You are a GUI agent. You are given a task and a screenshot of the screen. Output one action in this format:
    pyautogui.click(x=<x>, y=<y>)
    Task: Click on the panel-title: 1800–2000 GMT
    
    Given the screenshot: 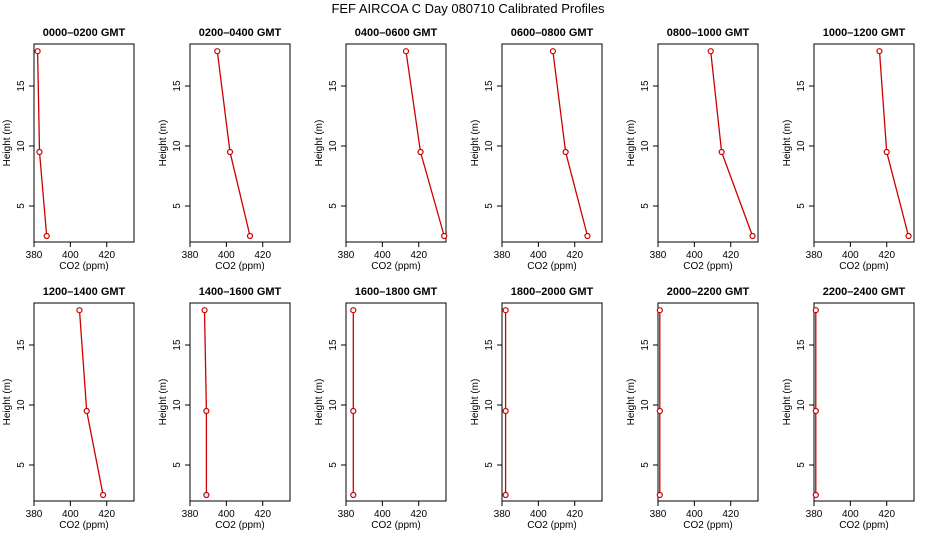 What is the action you would take?
    pyautogui.click(x=552, y=292)
    